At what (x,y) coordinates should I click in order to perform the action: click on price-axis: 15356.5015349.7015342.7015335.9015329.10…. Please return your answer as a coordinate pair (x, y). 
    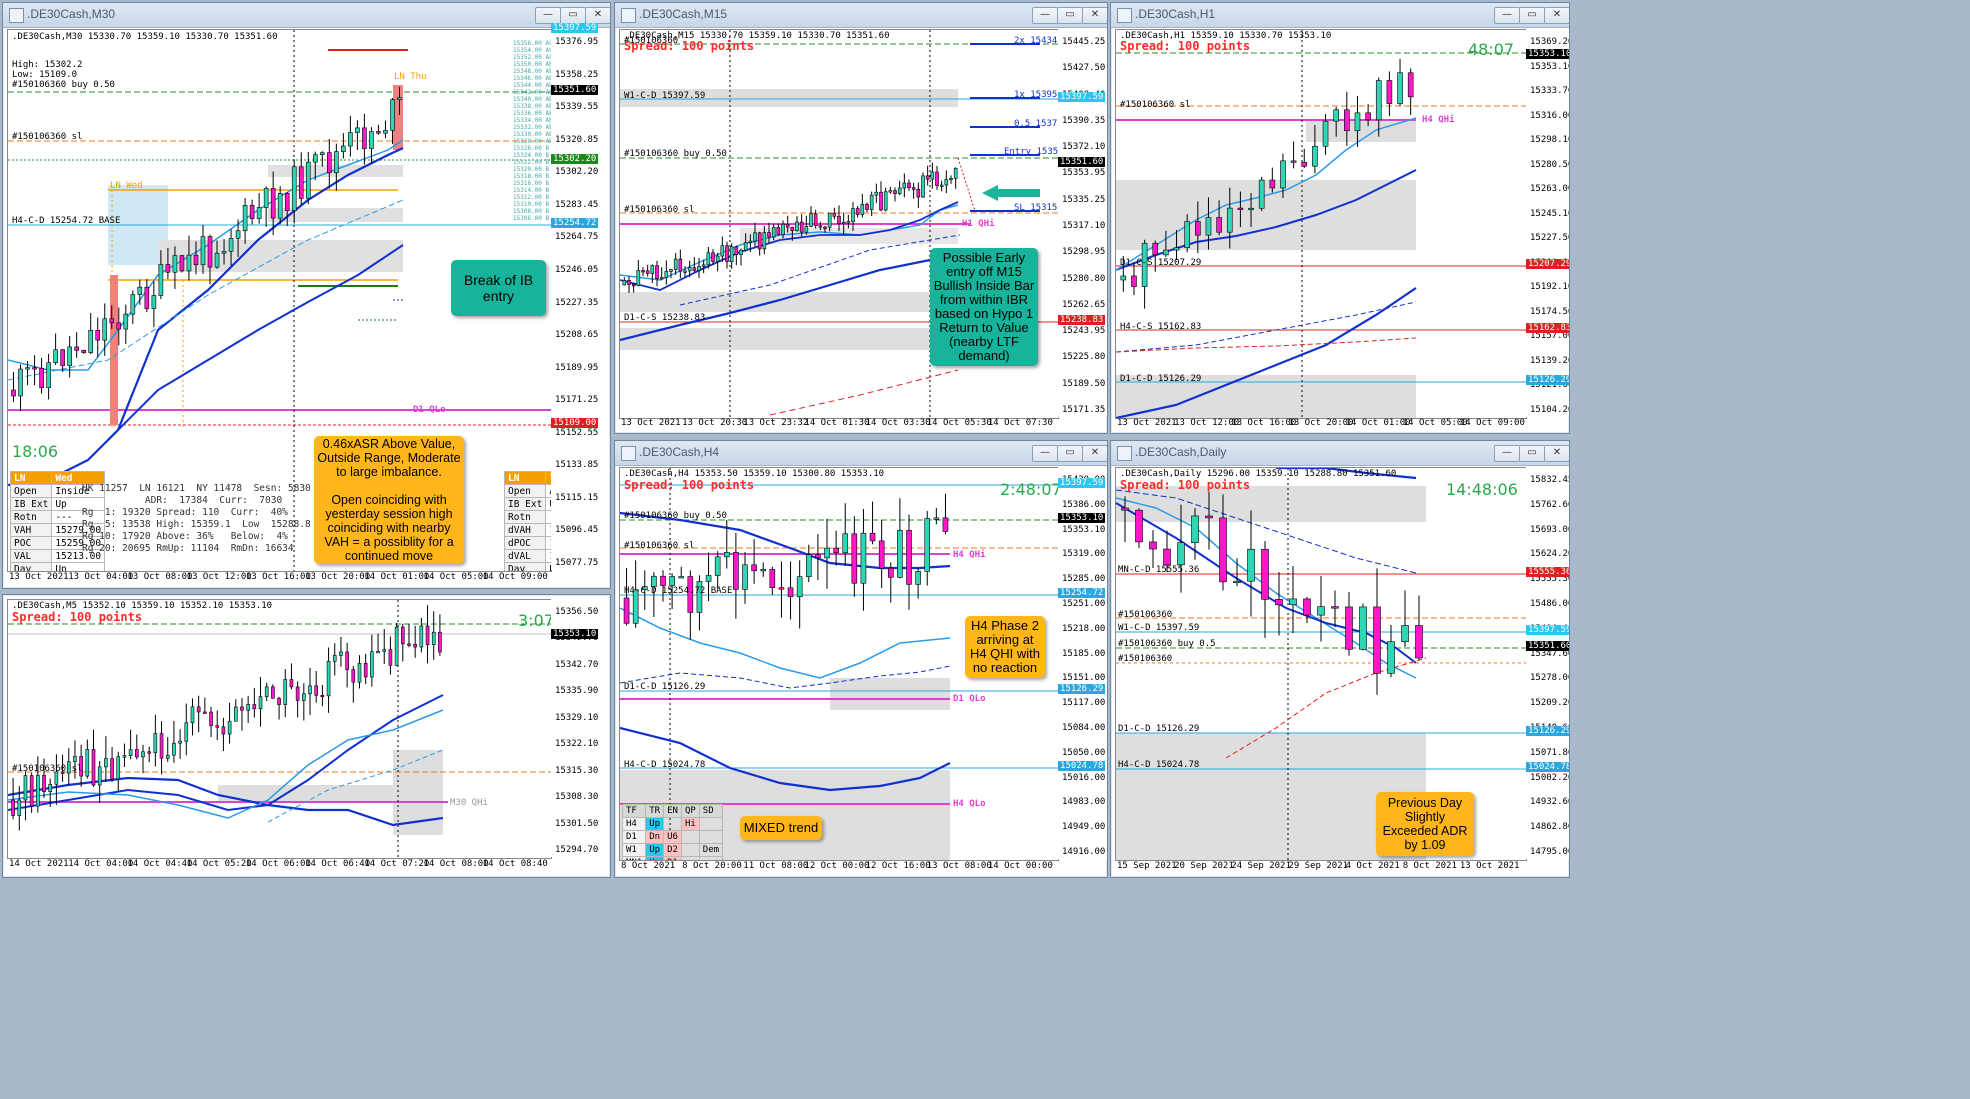
    Looking at the image, I should click on (580, 728).